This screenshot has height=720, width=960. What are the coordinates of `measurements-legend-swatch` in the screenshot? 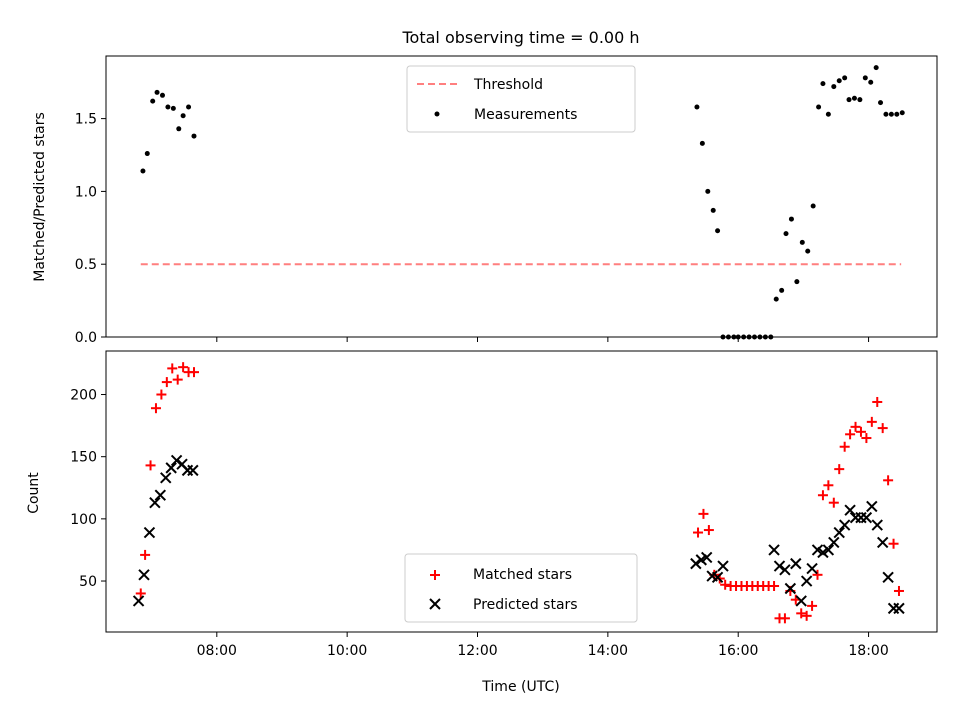 It's located at (437, 114).